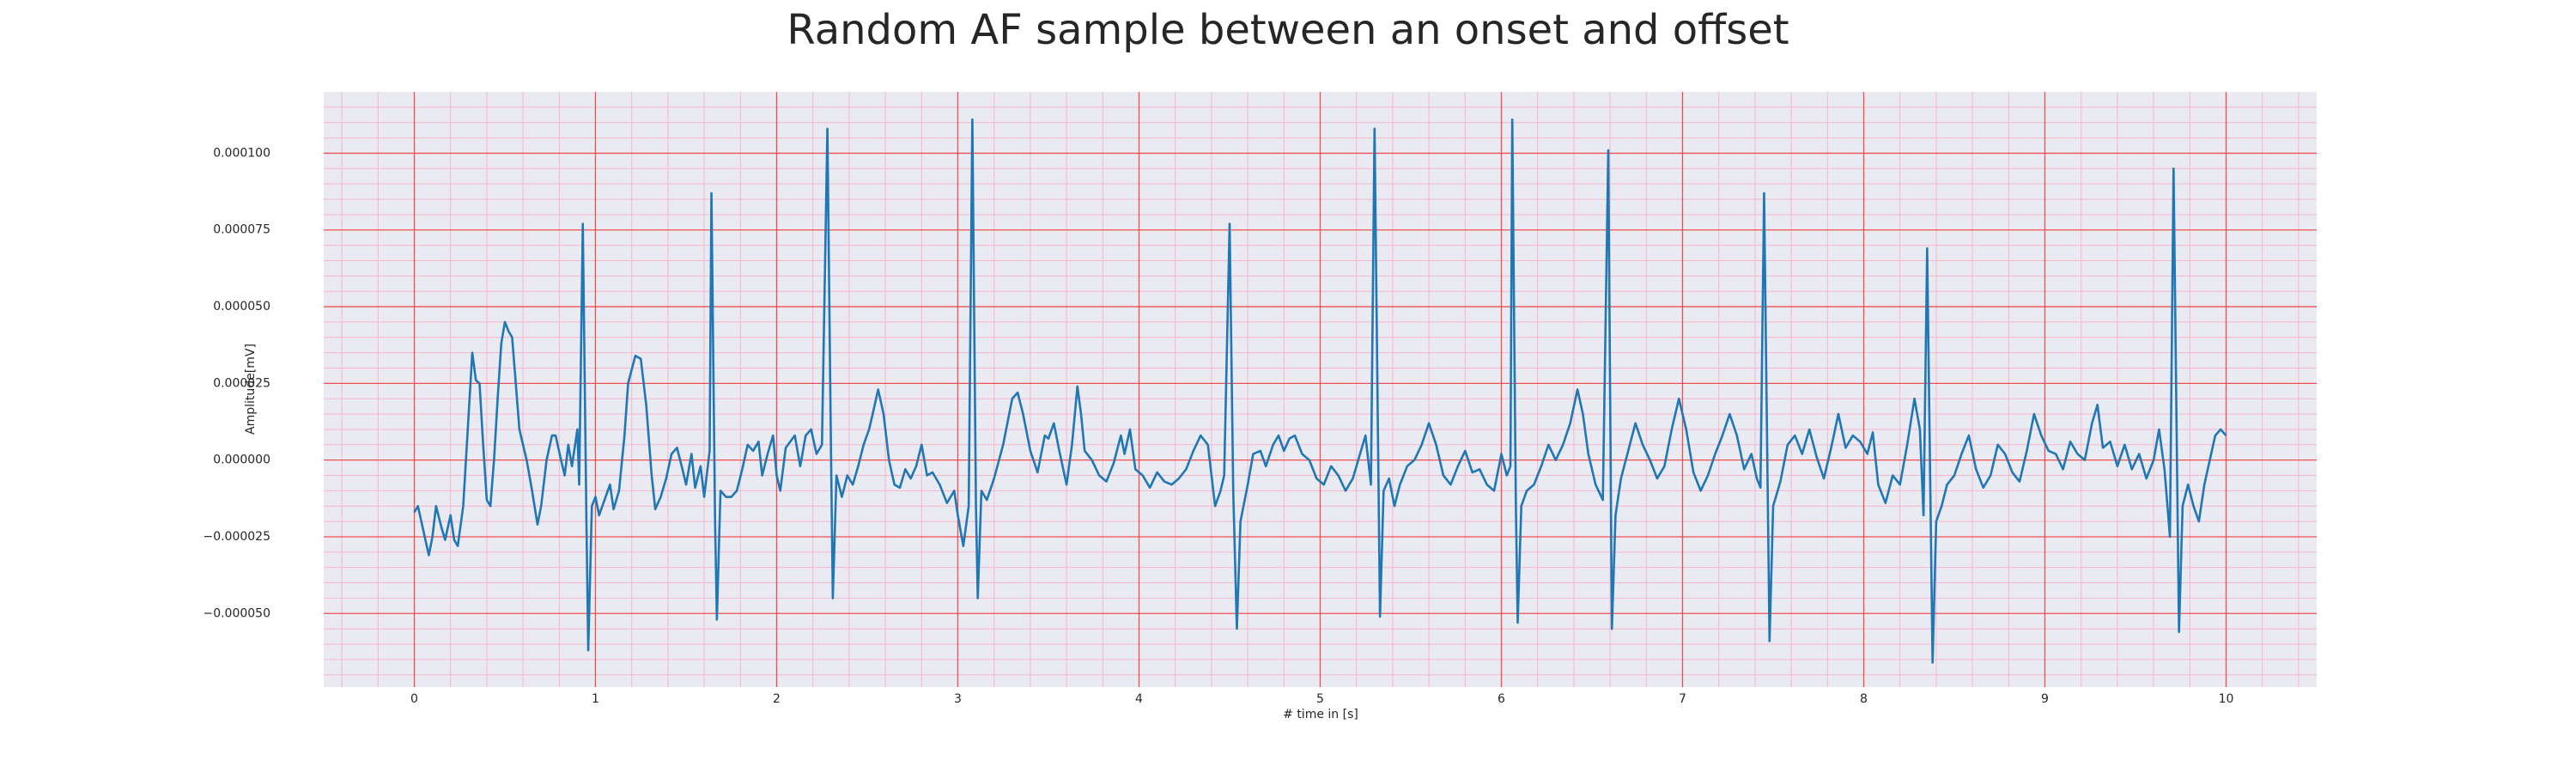  I want to click on y-tick-label: 0.000025, so click(241, 383).